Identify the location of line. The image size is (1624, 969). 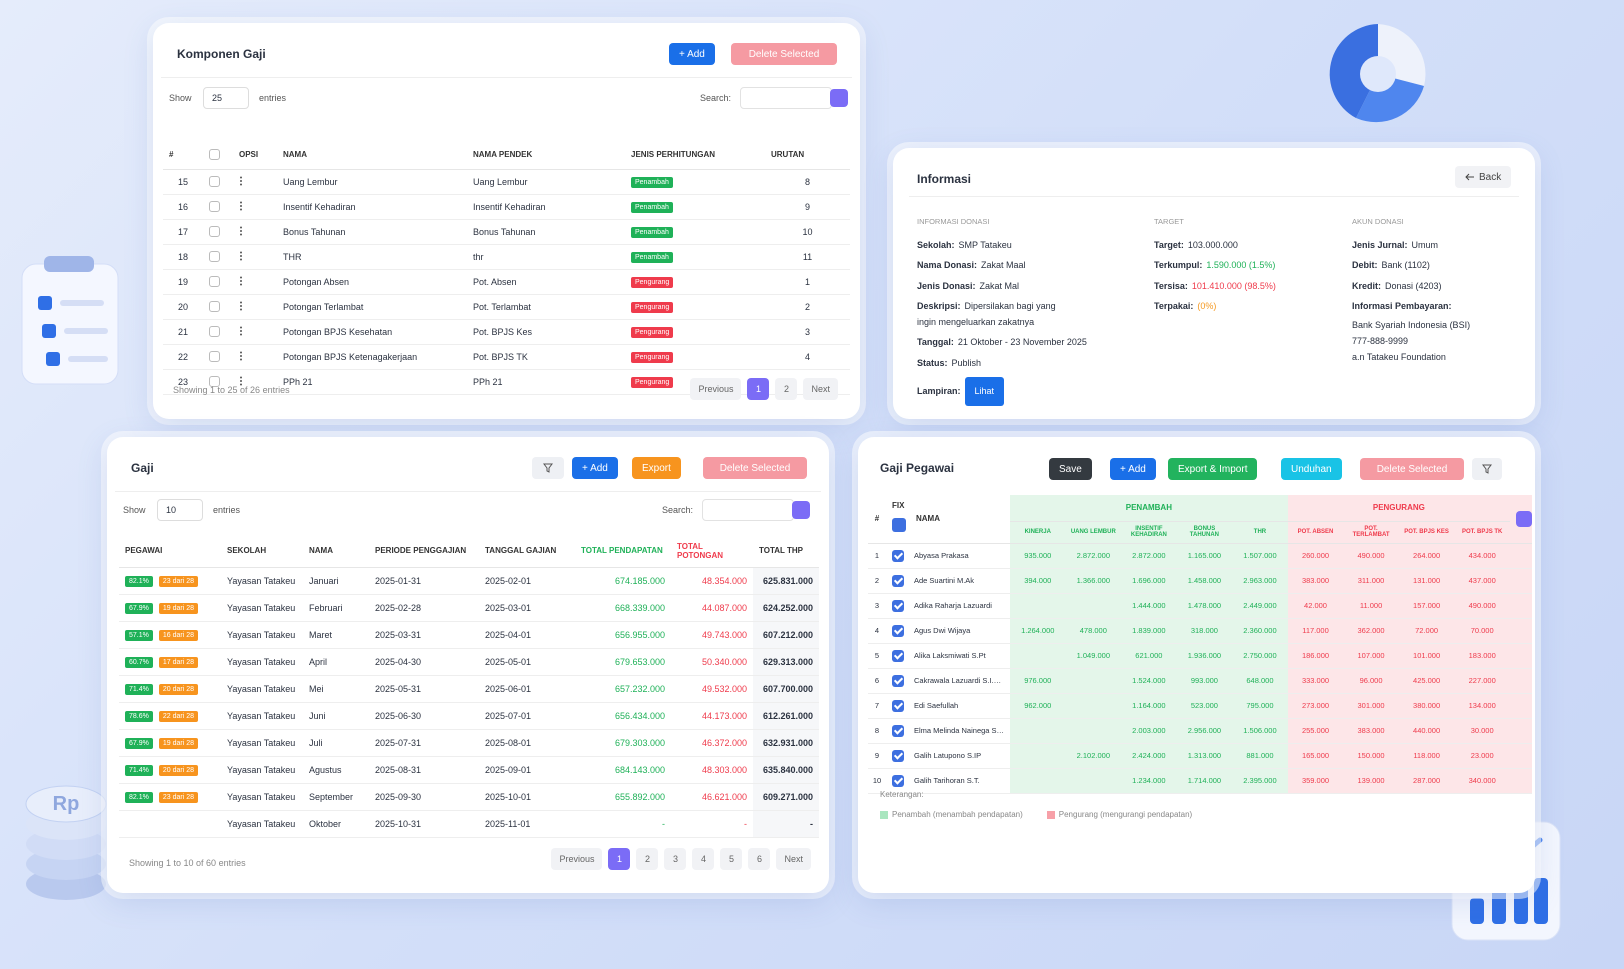
(82, 303).